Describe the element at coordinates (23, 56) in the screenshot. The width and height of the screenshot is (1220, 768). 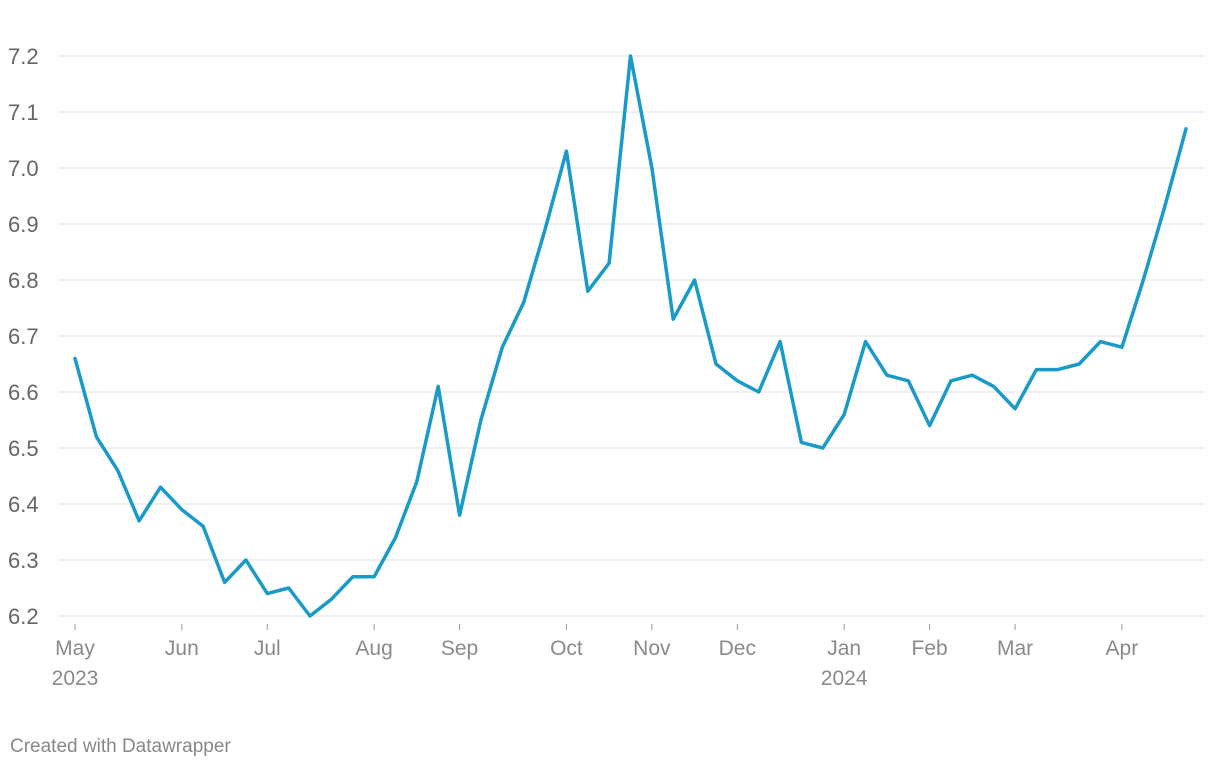
I see `y-tick-label: 7.2` at that location.